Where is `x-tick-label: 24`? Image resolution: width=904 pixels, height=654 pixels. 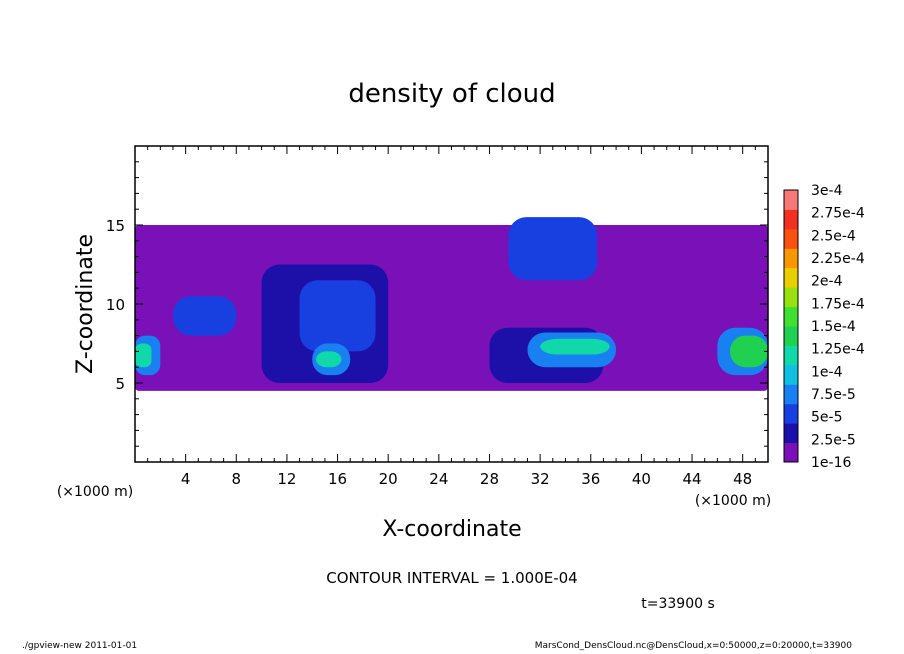
x-tick-label: 24 is located at coordinates (438, 479).